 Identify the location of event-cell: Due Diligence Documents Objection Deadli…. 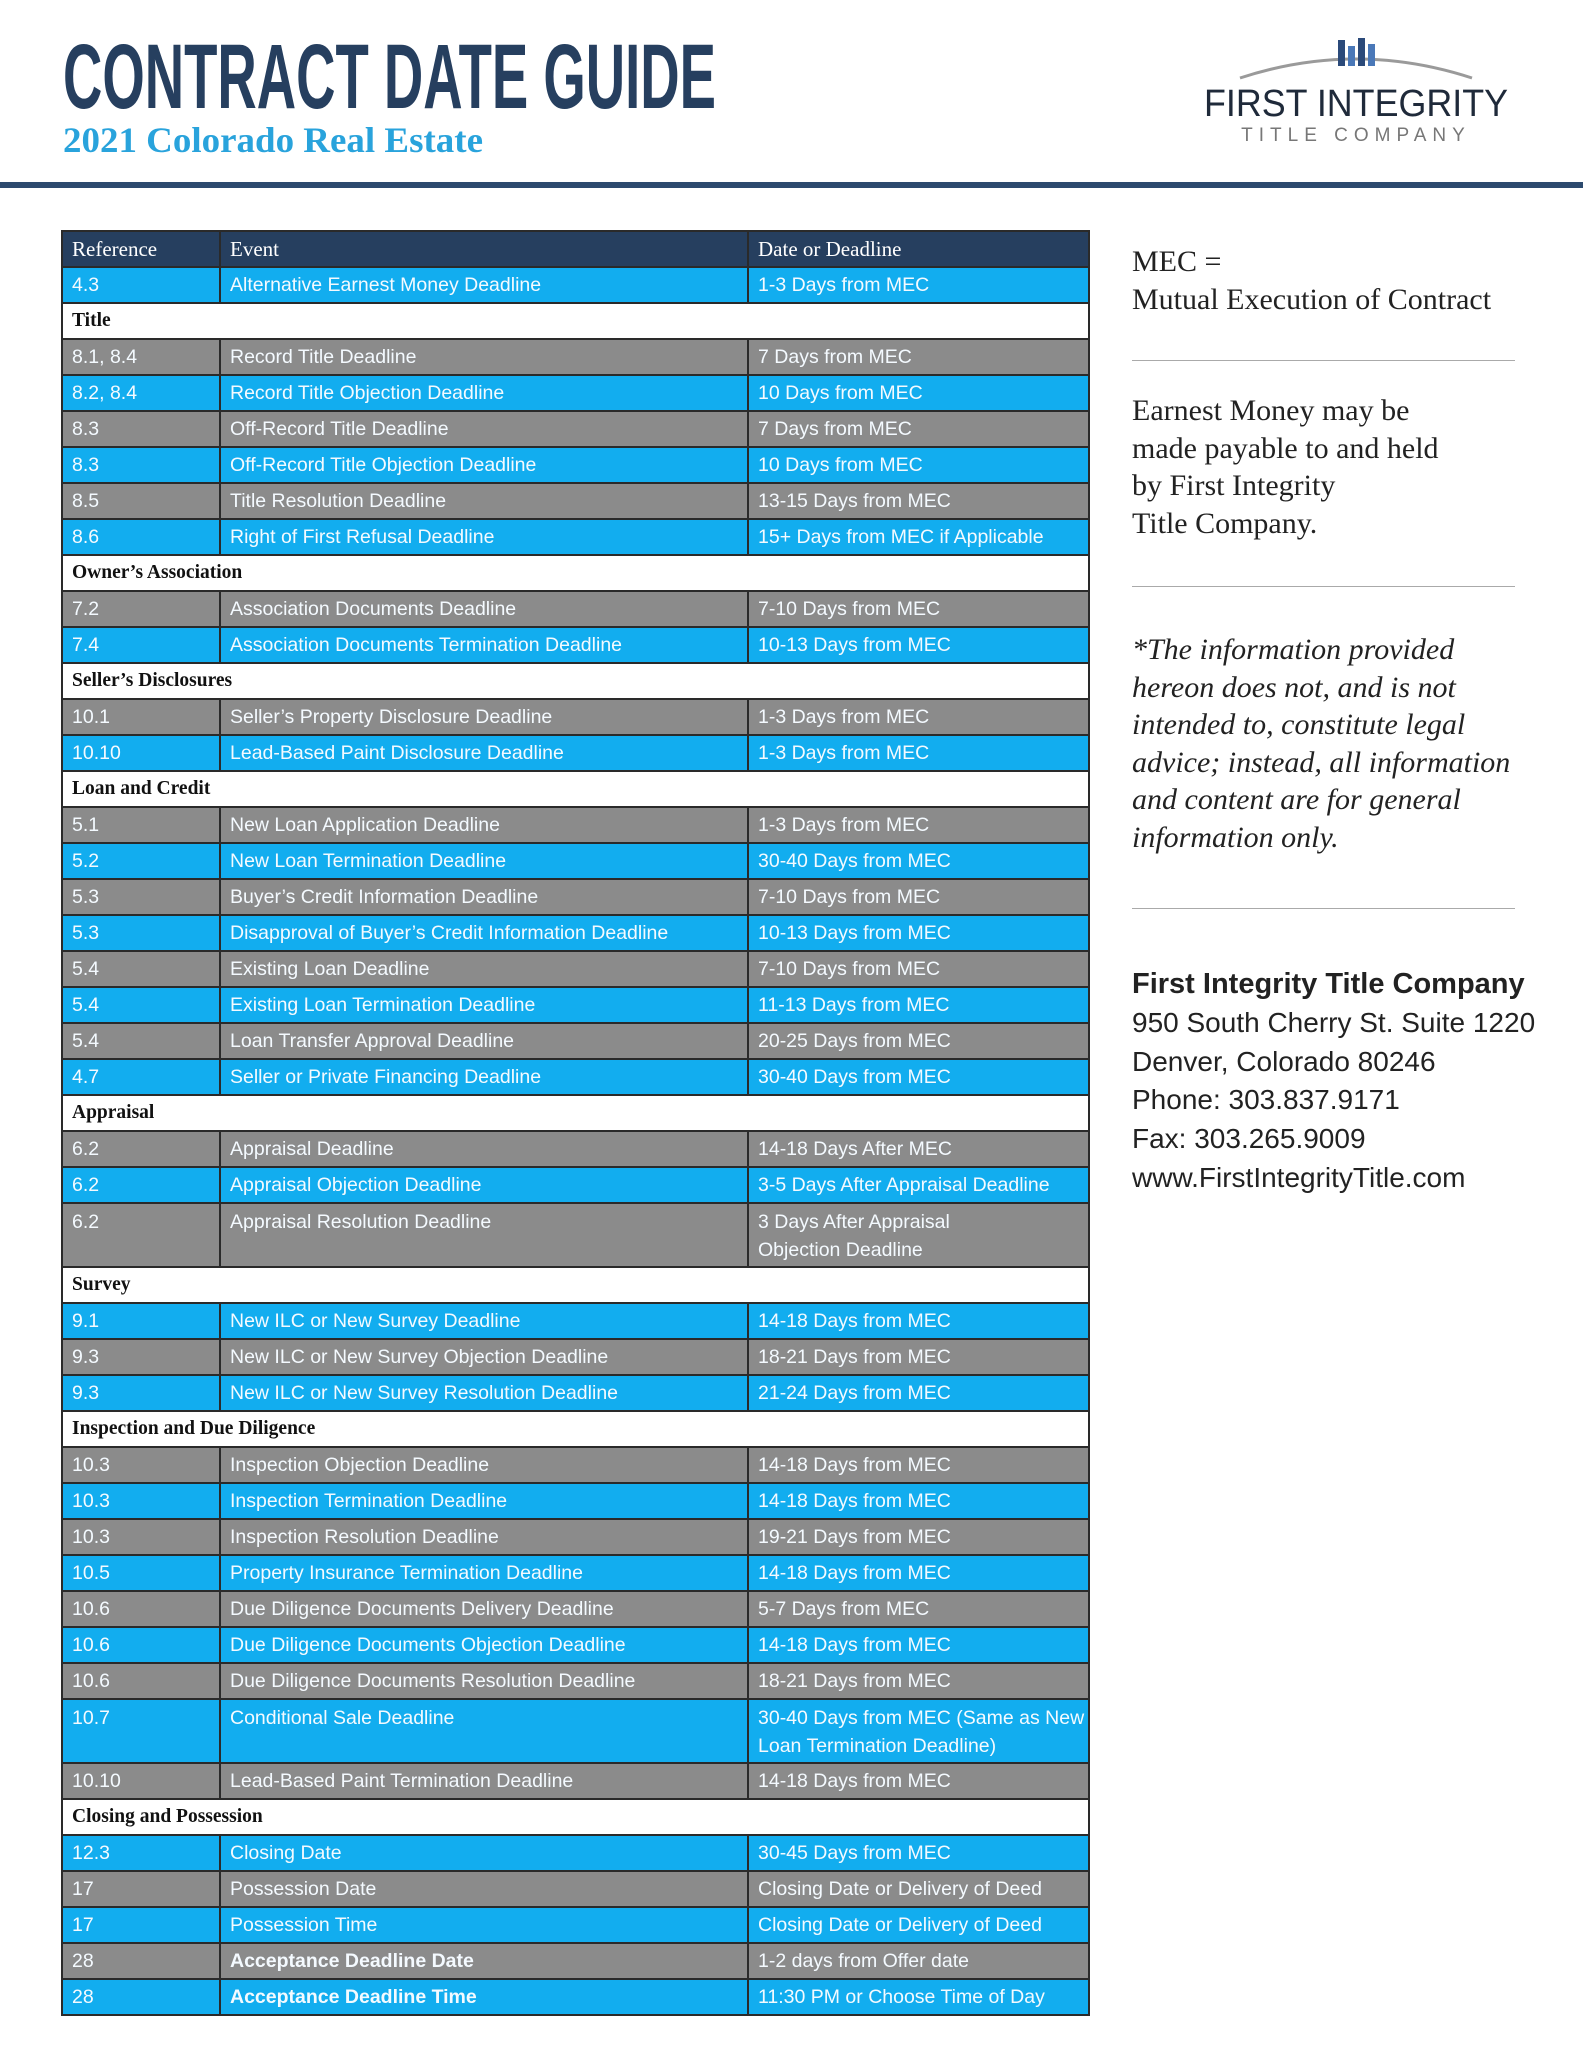
(484, 1645).